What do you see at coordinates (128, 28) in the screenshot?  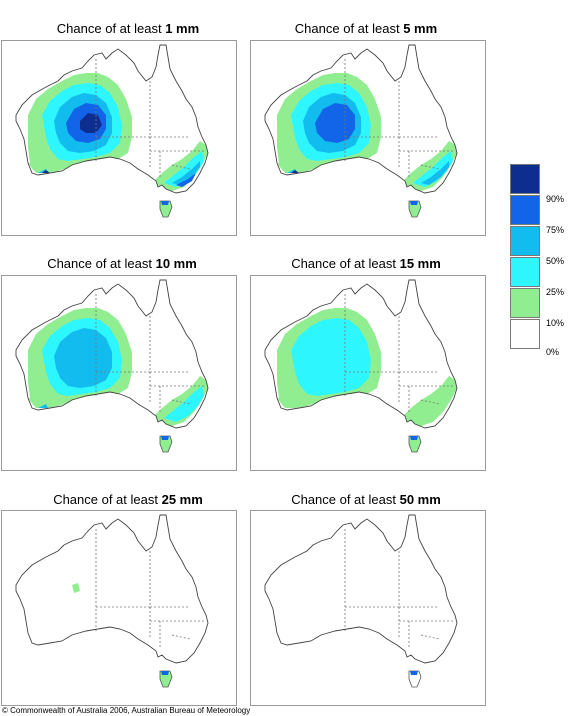 I see `panel-title-1mm: Chance of at least 1 mm` at bounding box center [128, 28].